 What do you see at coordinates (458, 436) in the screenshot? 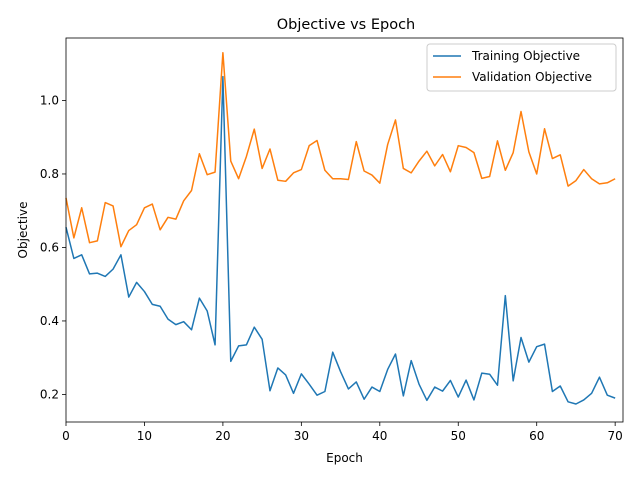
I see `x-tick-label: 50` at bounding box center [458, 436].